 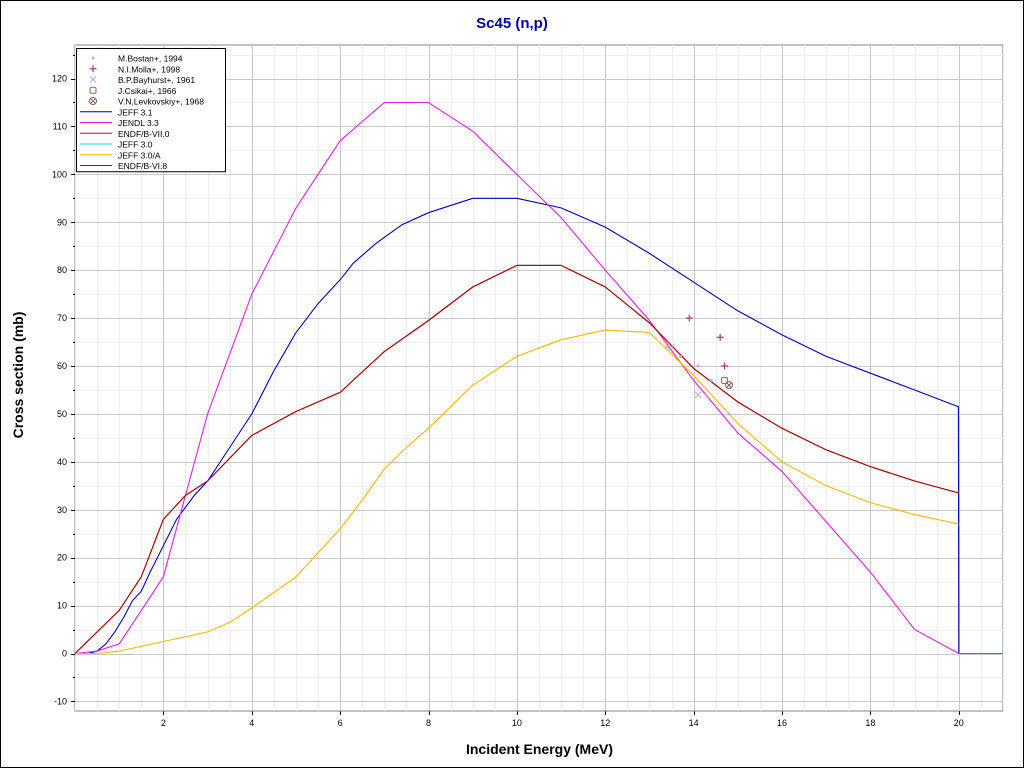 What do you see at coordinates (517, 723) in the screenshot?
I see `x-tick-label: 10` at bounding box center [517, 723].